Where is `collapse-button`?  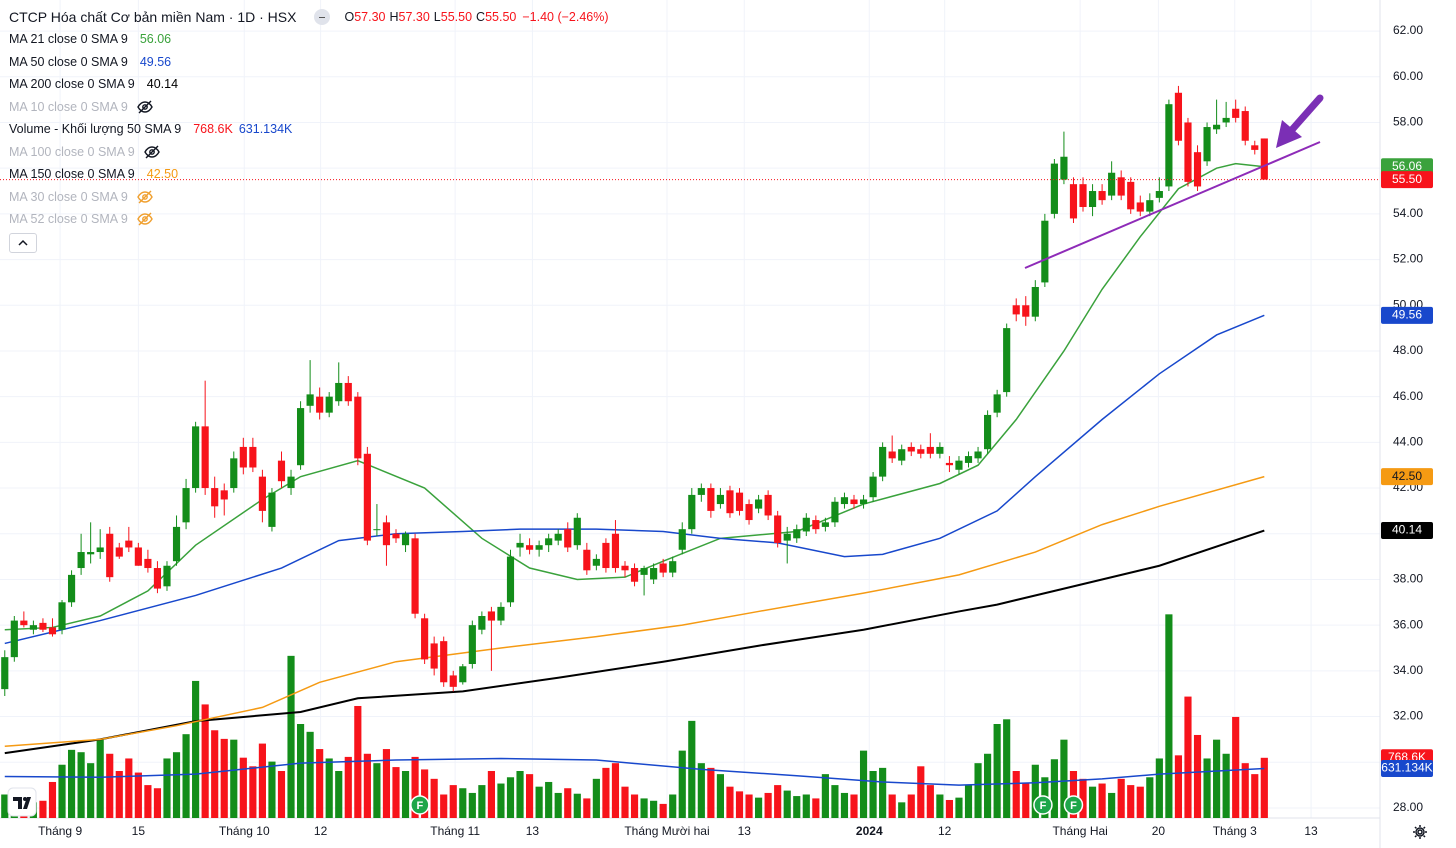 collapse-button is located at coordinates (23, 243).